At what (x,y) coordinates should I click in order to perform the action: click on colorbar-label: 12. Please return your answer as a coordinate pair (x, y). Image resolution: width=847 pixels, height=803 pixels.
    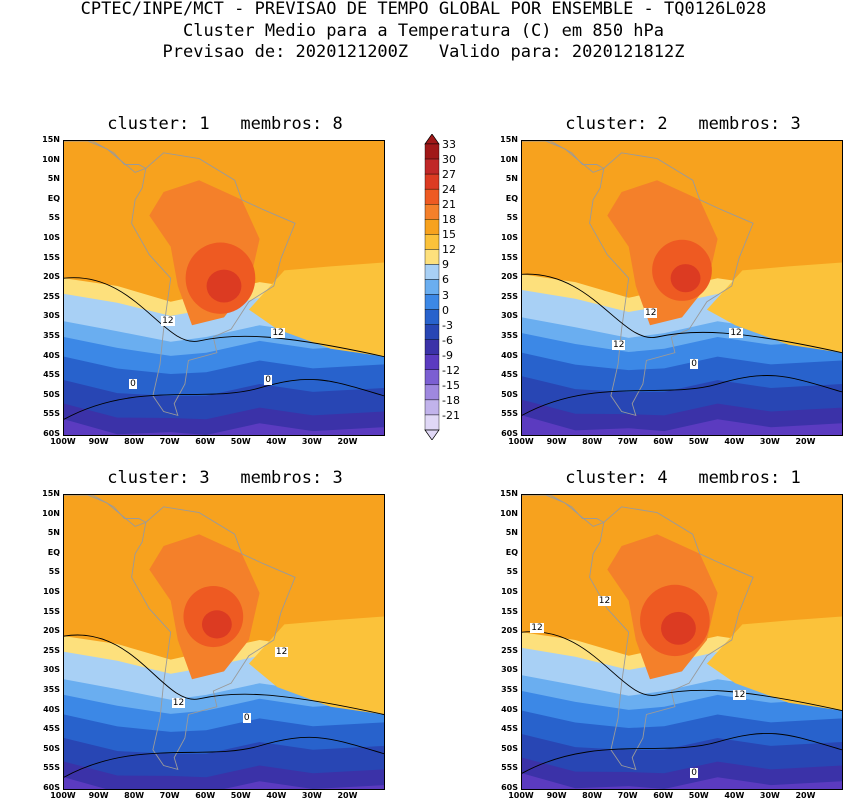
    Looking at the image, I should click on (449, 250).